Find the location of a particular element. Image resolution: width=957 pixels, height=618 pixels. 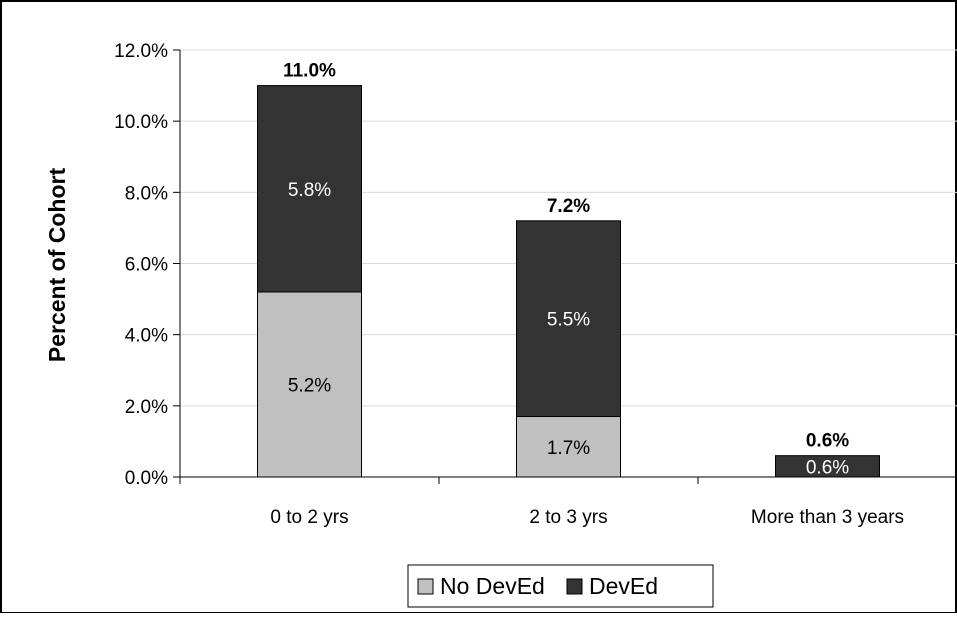

legend-label: DevEd is located at coordinates (623, 586).